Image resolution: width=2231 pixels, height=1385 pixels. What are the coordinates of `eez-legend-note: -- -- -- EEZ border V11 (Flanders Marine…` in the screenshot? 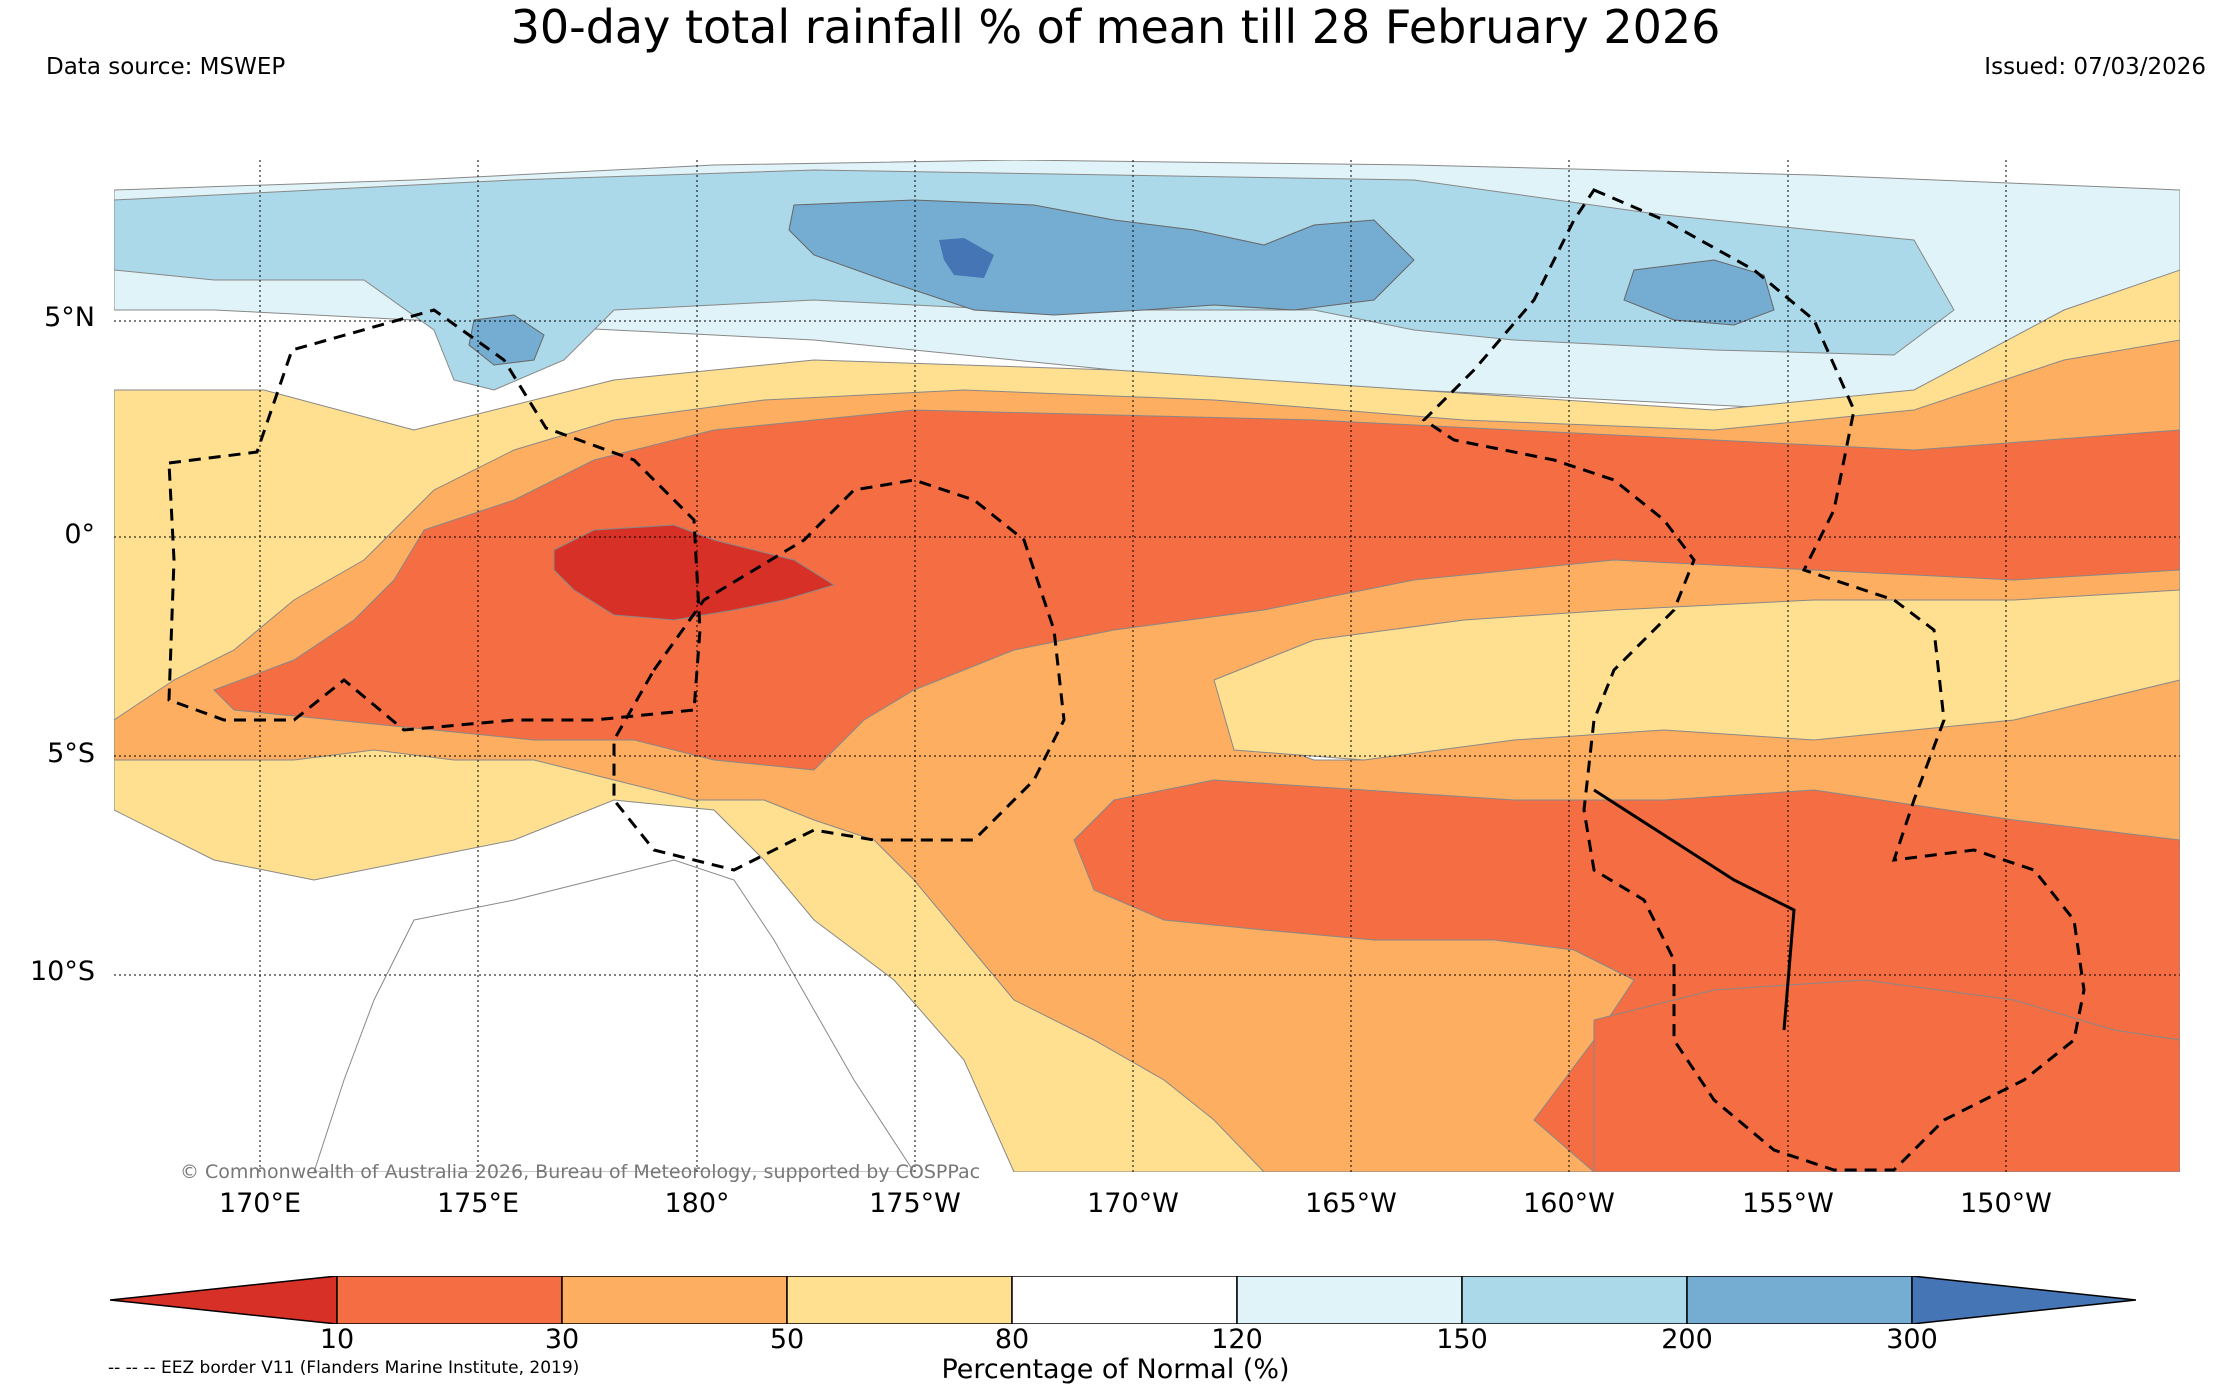 It's located at (344, 1368).